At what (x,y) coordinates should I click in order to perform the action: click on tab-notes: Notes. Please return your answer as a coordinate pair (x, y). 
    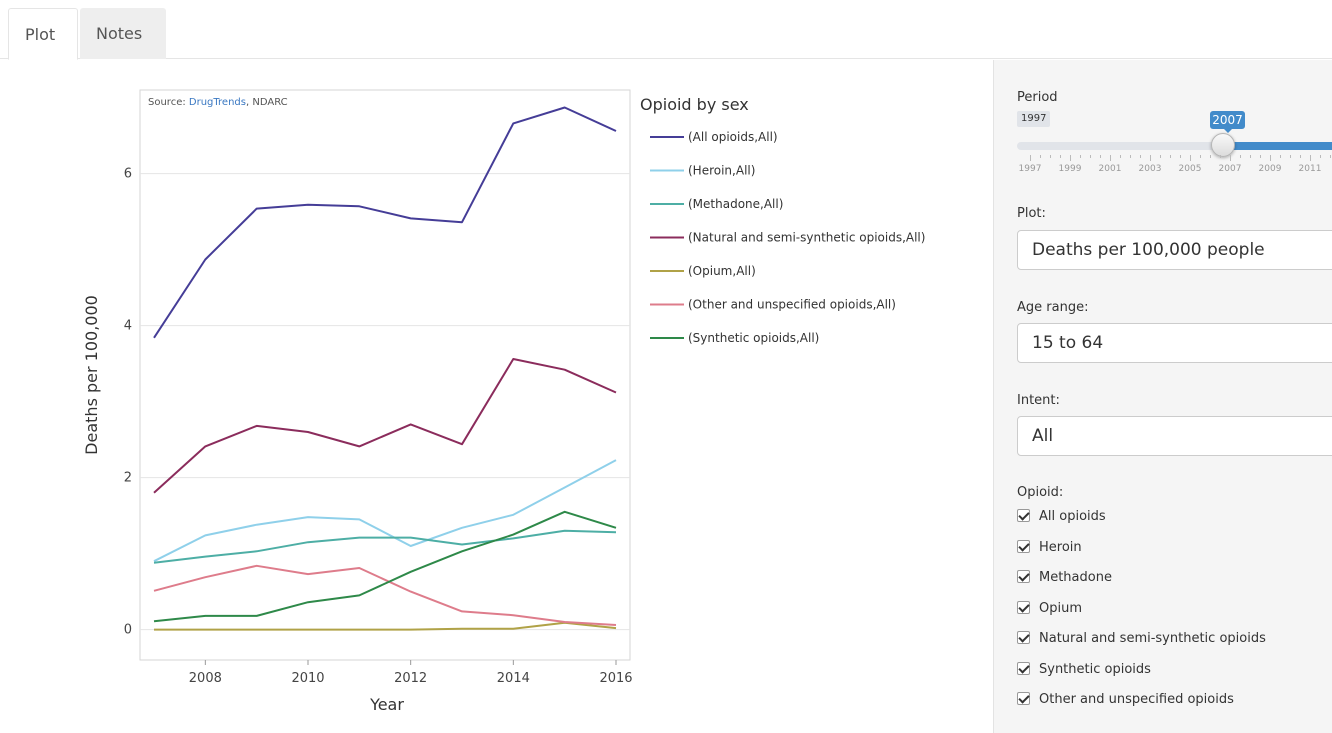
    Looking at the image, I should click on (123, 33).